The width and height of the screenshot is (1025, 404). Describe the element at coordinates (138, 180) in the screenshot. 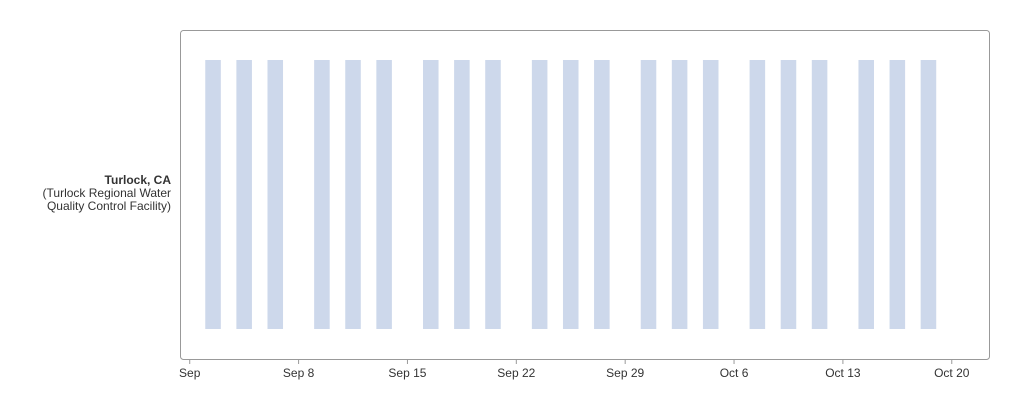

I see `category-label: Turlock, CA` at that location.